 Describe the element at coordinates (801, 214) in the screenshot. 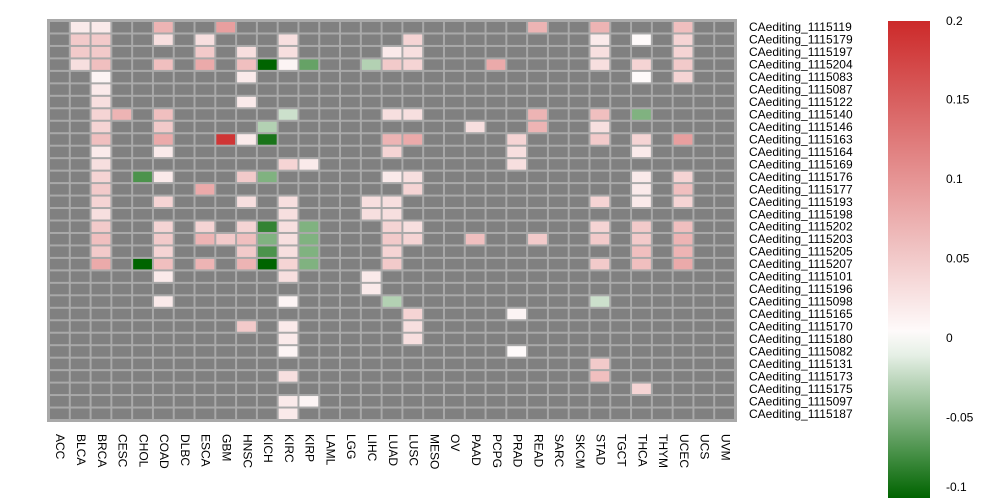

I see `row-label: CAediting_1115198` at that location.